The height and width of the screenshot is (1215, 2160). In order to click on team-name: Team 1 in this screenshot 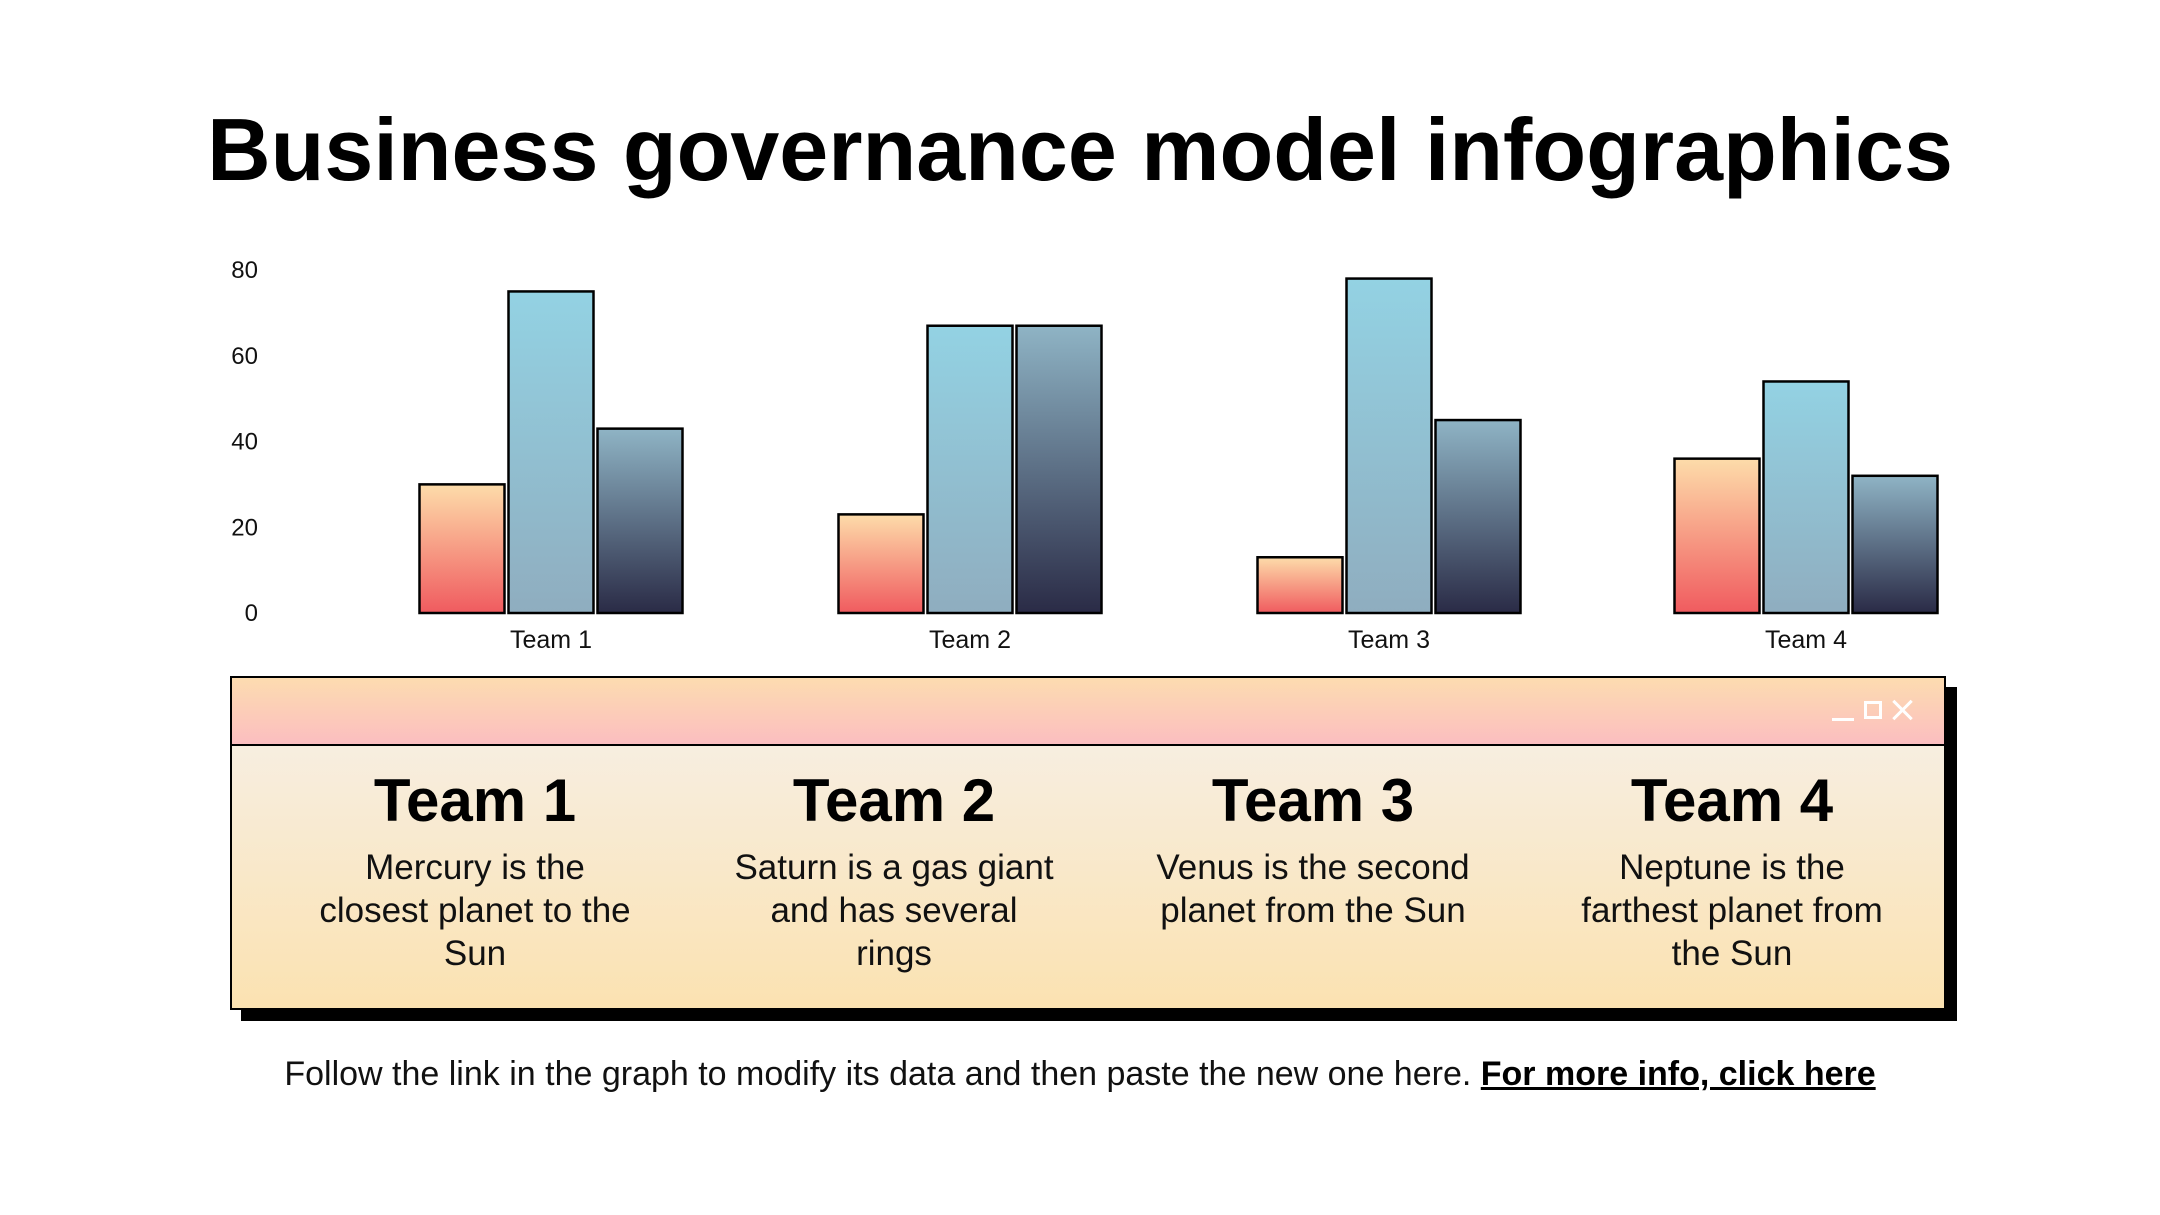, I will do `click(475, 800)`.